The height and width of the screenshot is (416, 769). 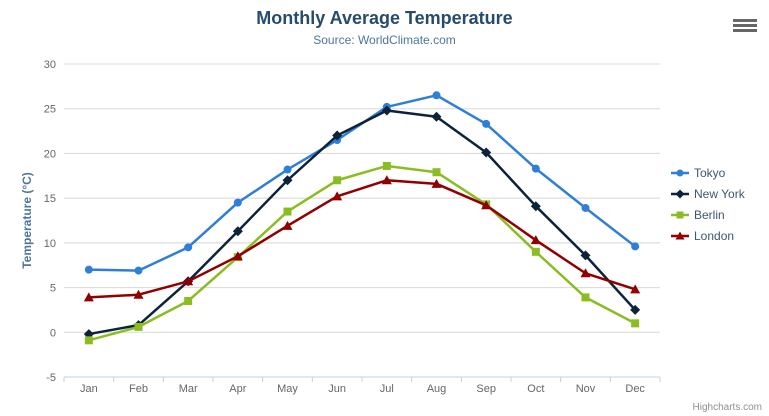 I want to click on legend-label-berlin: Berlin, so click(x=709, y=214).